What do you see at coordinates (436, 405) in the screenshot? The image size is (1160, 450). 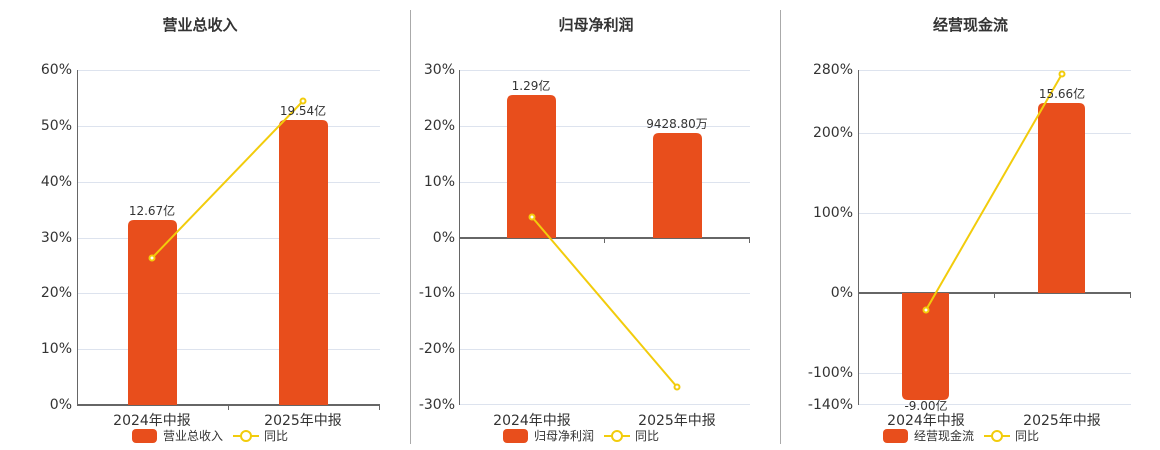 I see `y-tick: -30%` at bounding box center [436, 405].